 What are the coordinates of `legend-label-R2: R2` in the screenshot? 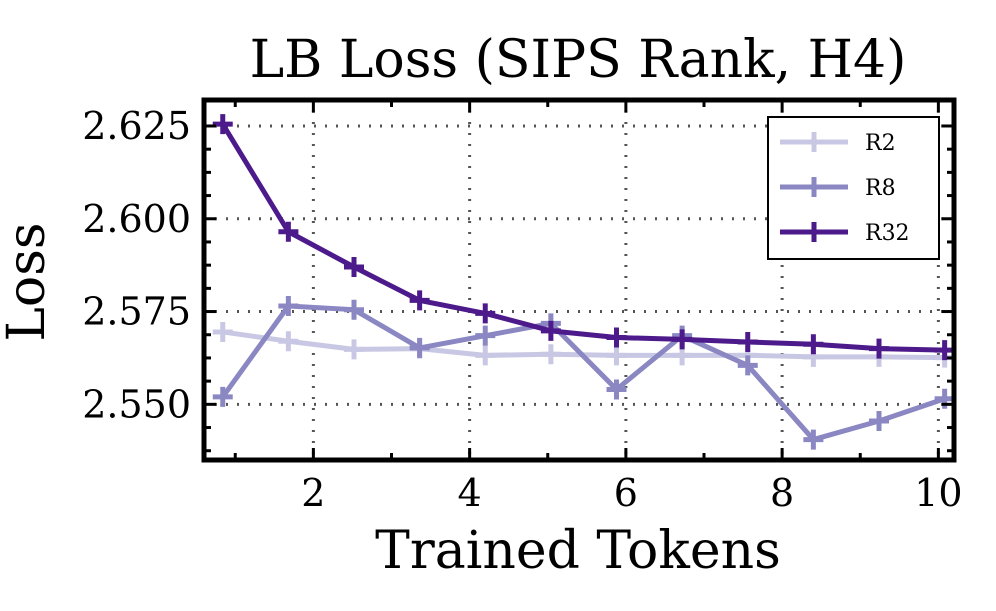 It's located at (880, 143).